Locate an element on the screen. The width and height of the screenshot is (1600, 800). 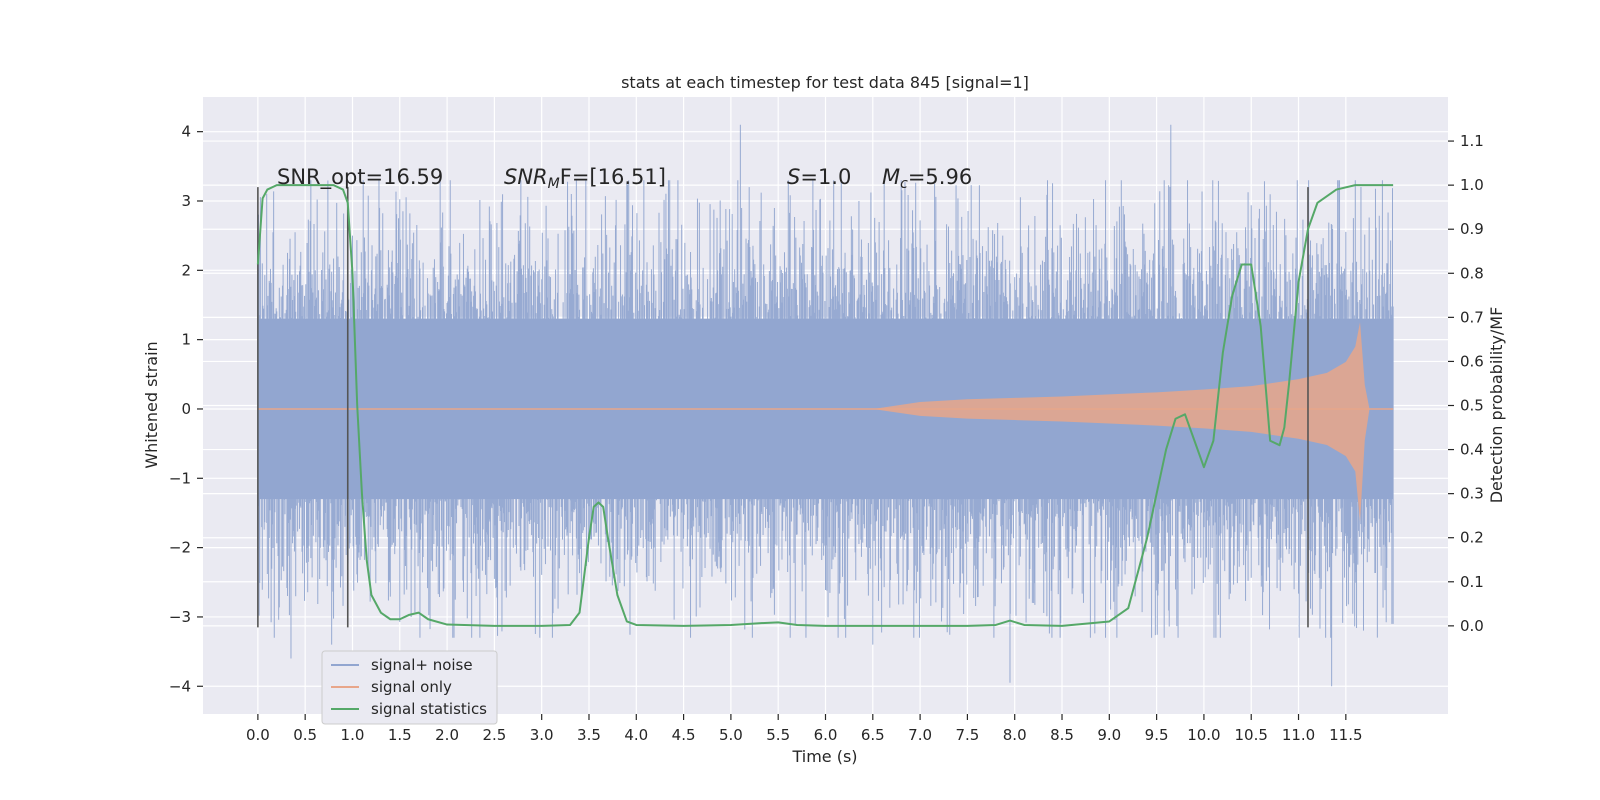
legend-label-signal-statistics: signal statistics is located at coordinates (429, 709).